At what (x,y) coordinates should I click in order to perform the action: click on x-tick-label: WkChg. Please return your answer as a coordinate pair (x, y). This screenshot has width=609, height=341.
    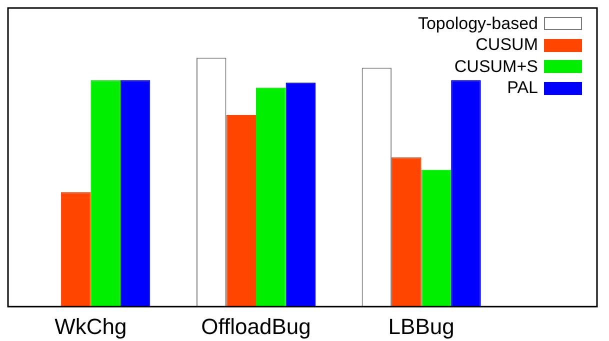
    Looking at the image, I should click on (90, 326).